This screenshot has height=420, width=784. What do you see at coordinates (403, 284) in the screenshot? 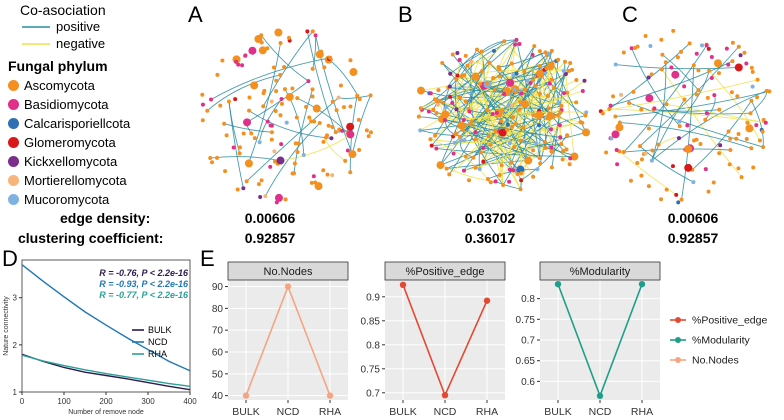
I see `data-point` at bounding box center [403, 284].